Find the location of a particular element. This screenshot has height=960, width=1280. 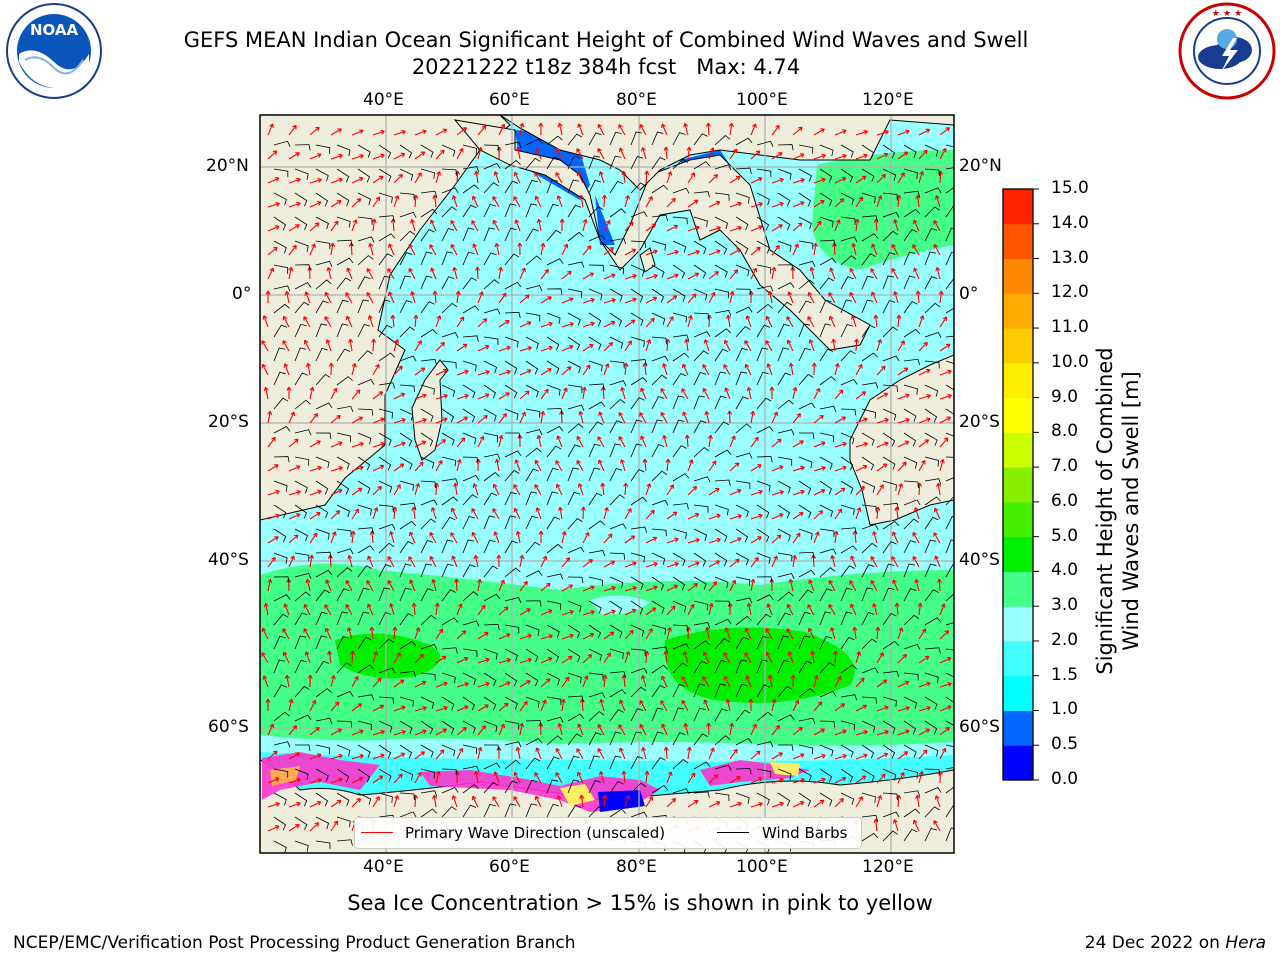

plot-subtitle: 20221222 t18z 384h fcst Max: 4.74 is located at coordinates (606, 67).